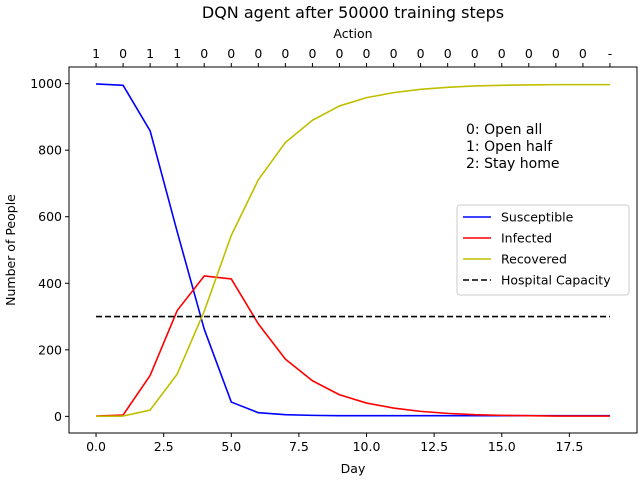  Describe the element at coordinates (353, 12) in the screenshot. I see `chart-title: DQN agent after 50000 training steps` at that location.